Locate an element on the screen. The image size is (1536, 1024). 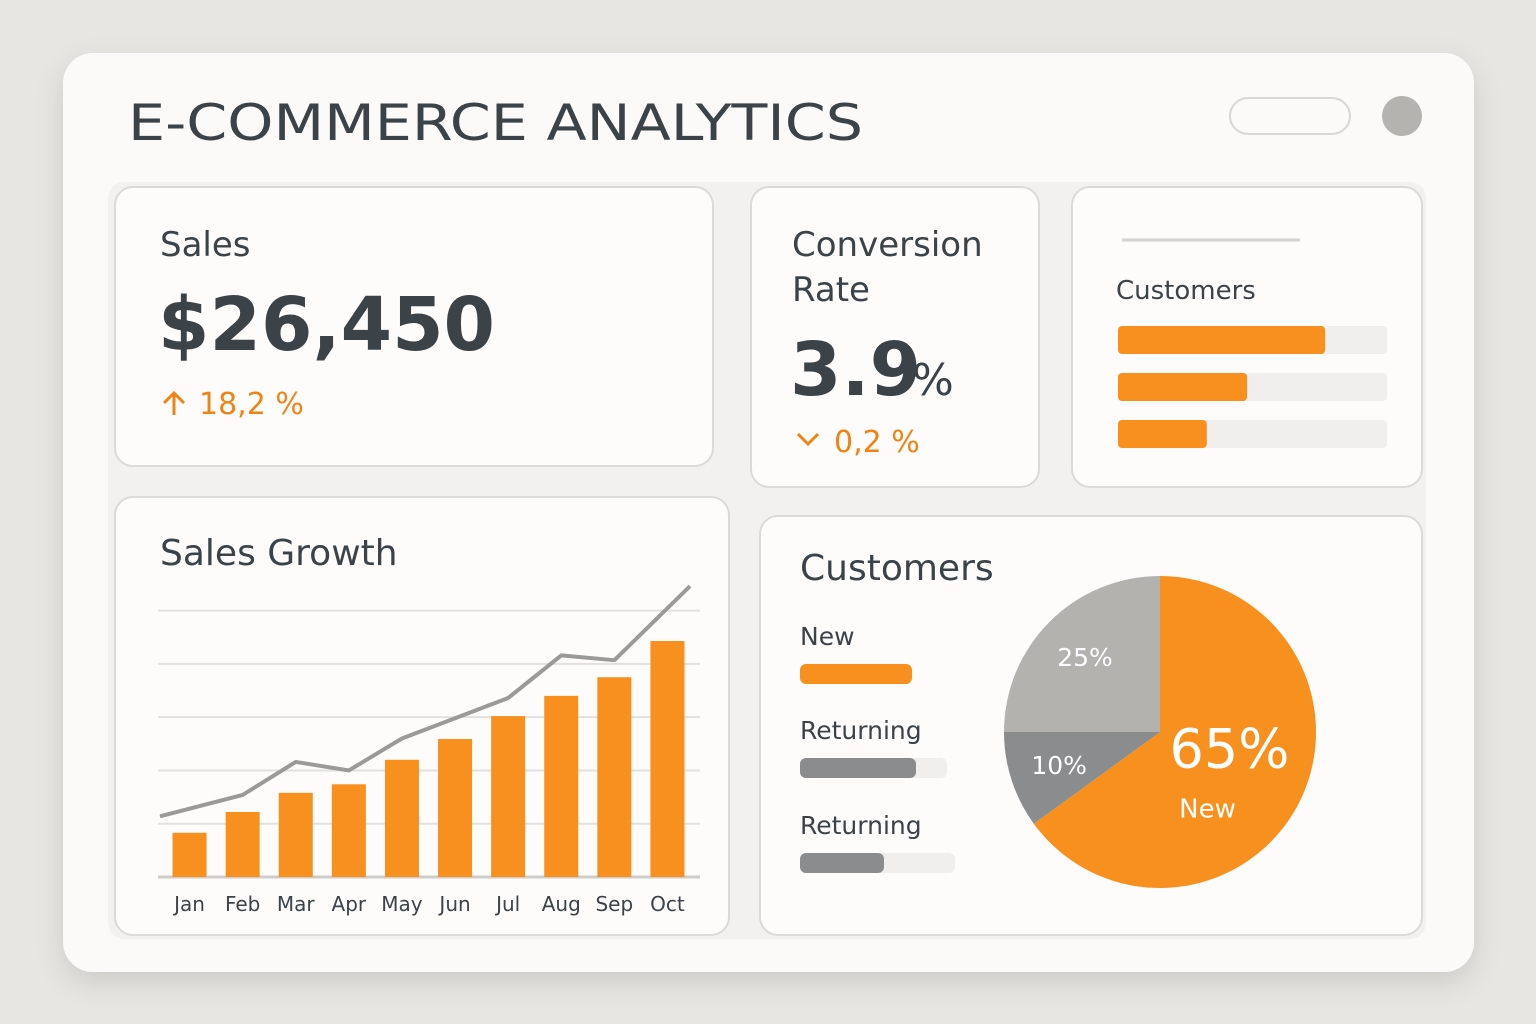
trend-line is located at coordinates (425, 701).